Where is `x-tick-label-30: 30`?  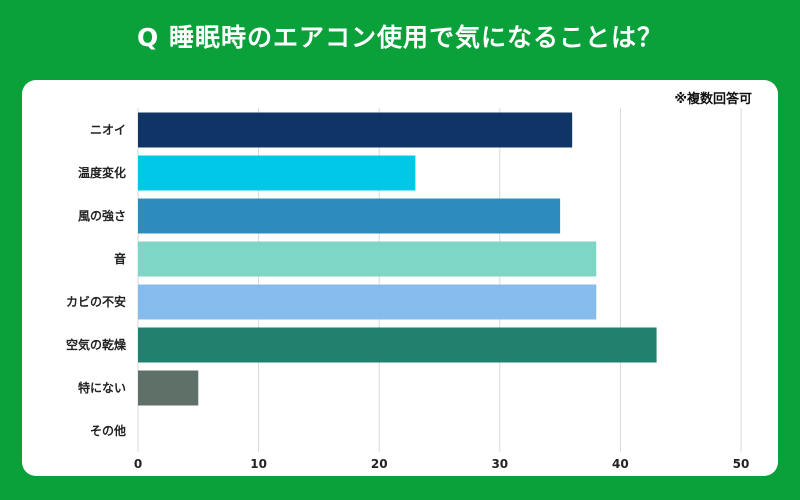 x-tick-label-30: 30 is located at coordinates (499, 464).